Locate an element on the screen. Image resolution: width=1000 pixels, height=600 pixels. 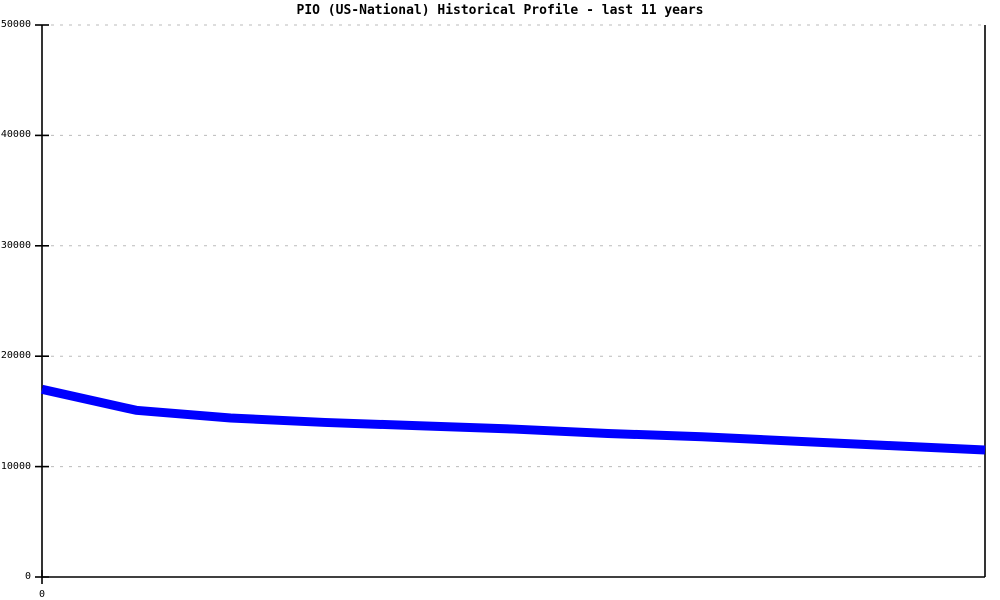
y-tick-label: 50000 is located at coordinates (15, 24).